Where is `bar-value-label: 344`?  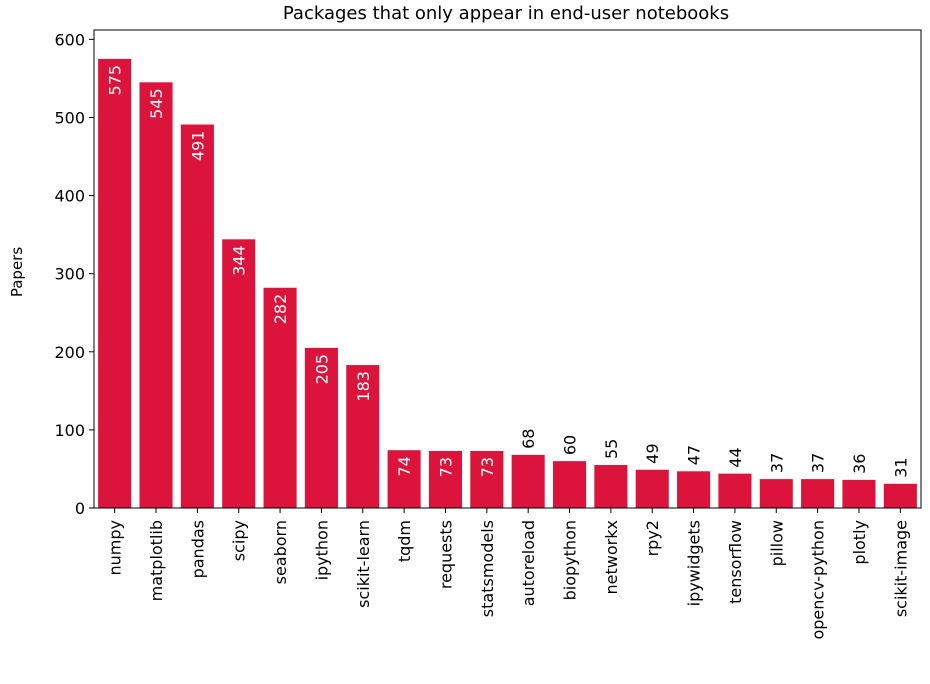 bar-value-label: 344 is located at coordinates (239, 260).